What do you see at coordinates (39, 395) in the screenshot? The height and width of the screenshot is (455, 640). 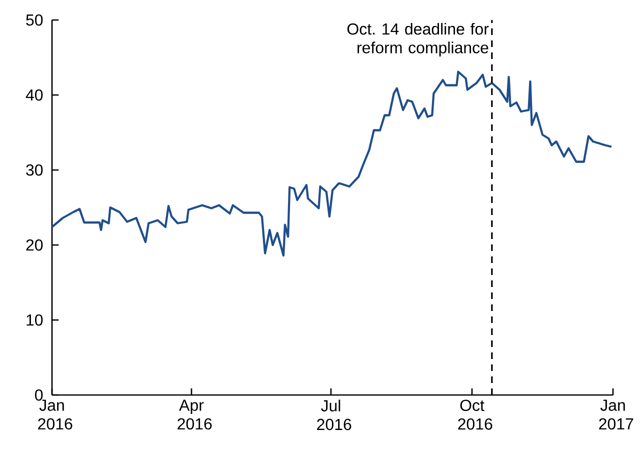 I see `y-tick-label: 0` at bounding box center [39, 395].